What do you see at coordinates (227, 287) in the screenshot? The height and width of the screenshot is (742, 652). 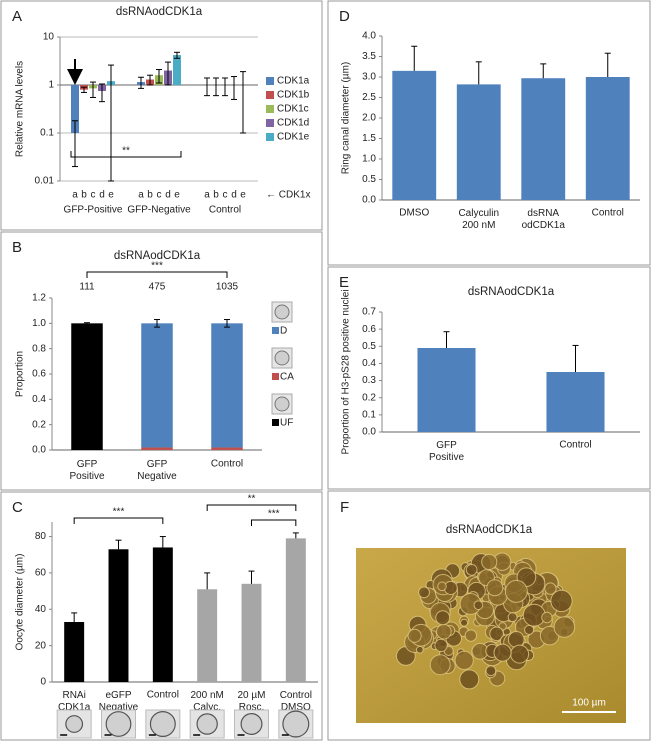 I see `count-label: 1035` at bounding box center [227, 287].